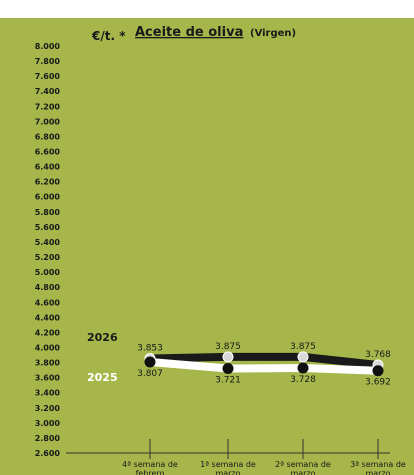 The image size is (414, 475). I want to click on data-label-2025: 3.728, so click(303, 380).